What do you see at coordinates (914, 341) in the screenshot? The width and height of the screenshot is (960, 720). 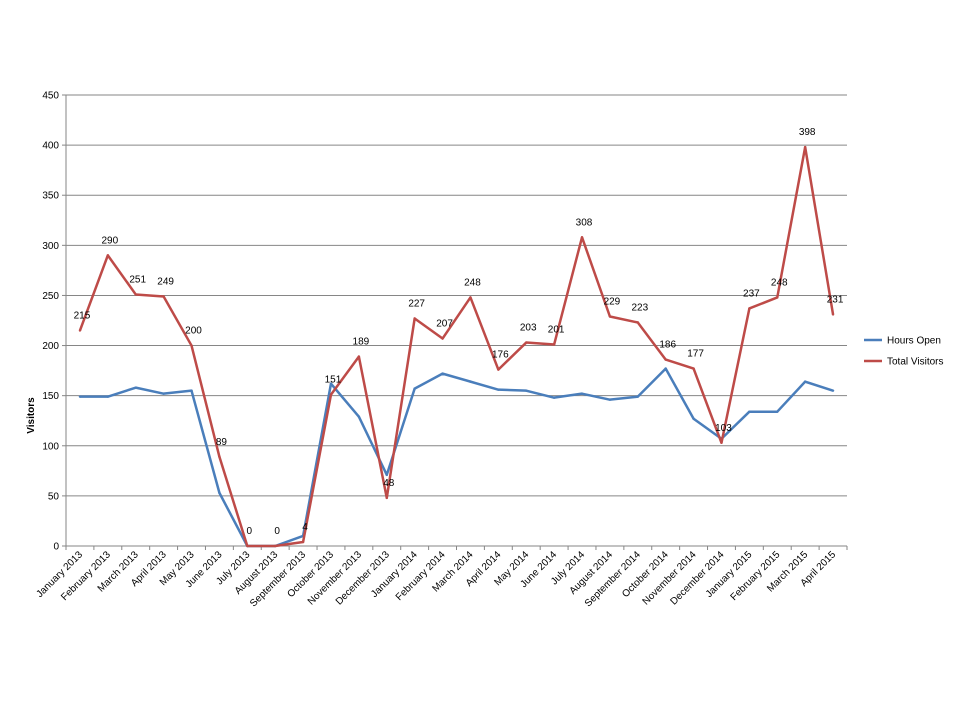 I see `legend-label: Hours Open` at bounding box center [914, 341].